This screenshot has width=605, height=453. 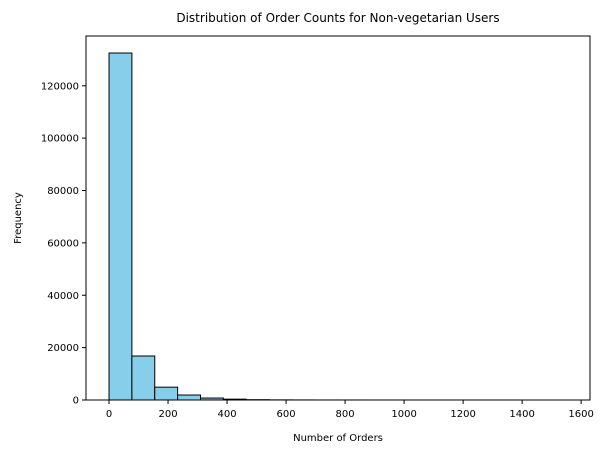 I want to click on x-tick-label: 1400, so click(x=521, y=414).